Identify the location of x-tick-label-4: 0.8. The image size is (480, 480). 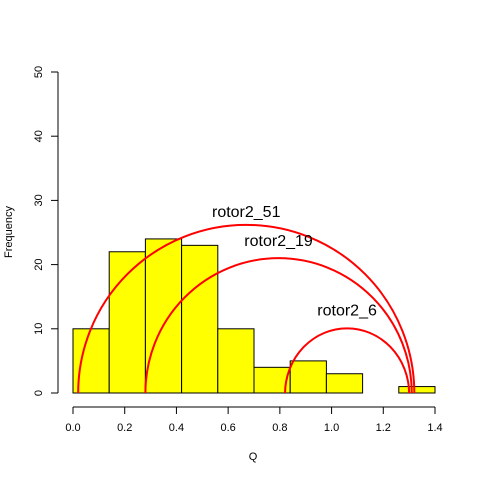
(279, 428).